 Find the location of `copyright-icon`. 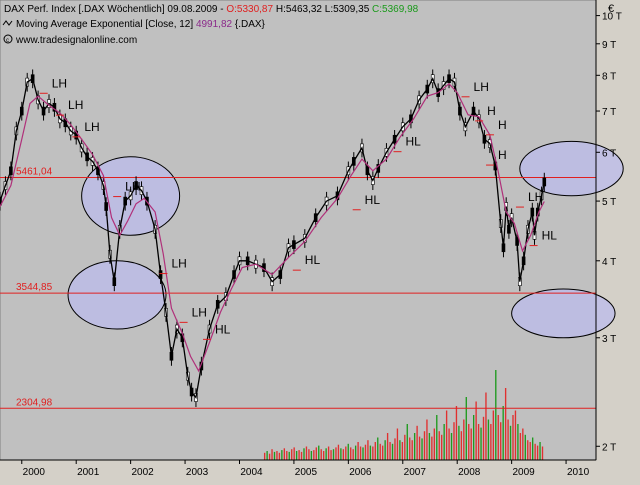

copyright-icon is located at coordinates (8, 39).